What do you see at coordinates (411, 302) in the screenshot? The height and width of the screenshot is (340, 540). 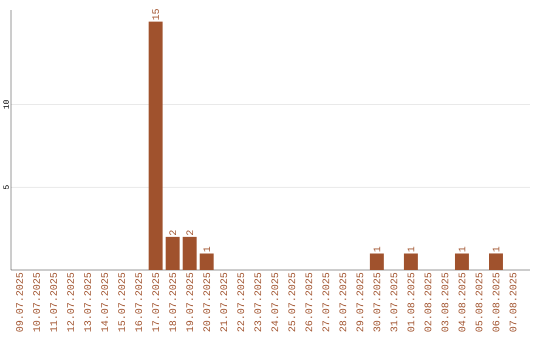 I see `x-tick-label: 01.08.2025` at bounding box center [411, 302].